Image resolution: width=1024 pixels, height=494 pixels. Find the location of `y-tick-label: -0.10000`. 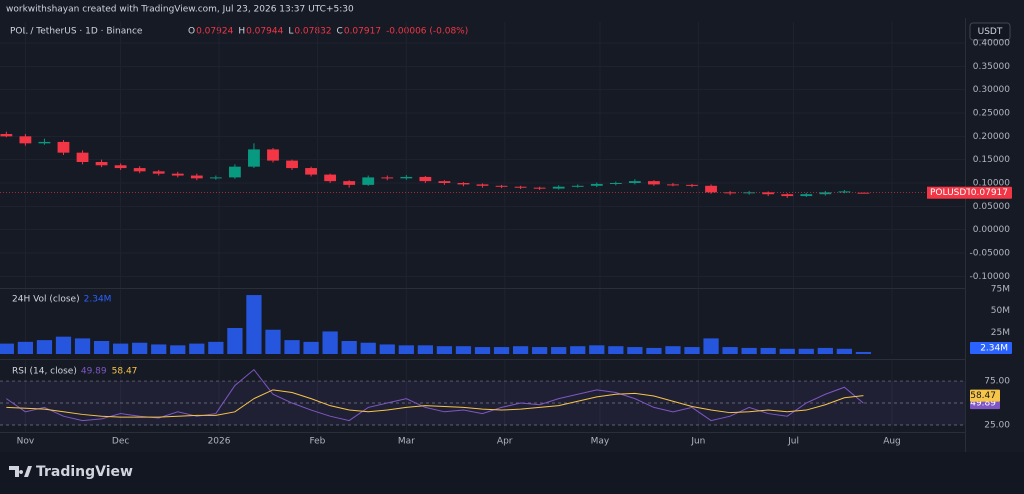

y-tick-label: -0.10000 is located at coordinates (990, 277).